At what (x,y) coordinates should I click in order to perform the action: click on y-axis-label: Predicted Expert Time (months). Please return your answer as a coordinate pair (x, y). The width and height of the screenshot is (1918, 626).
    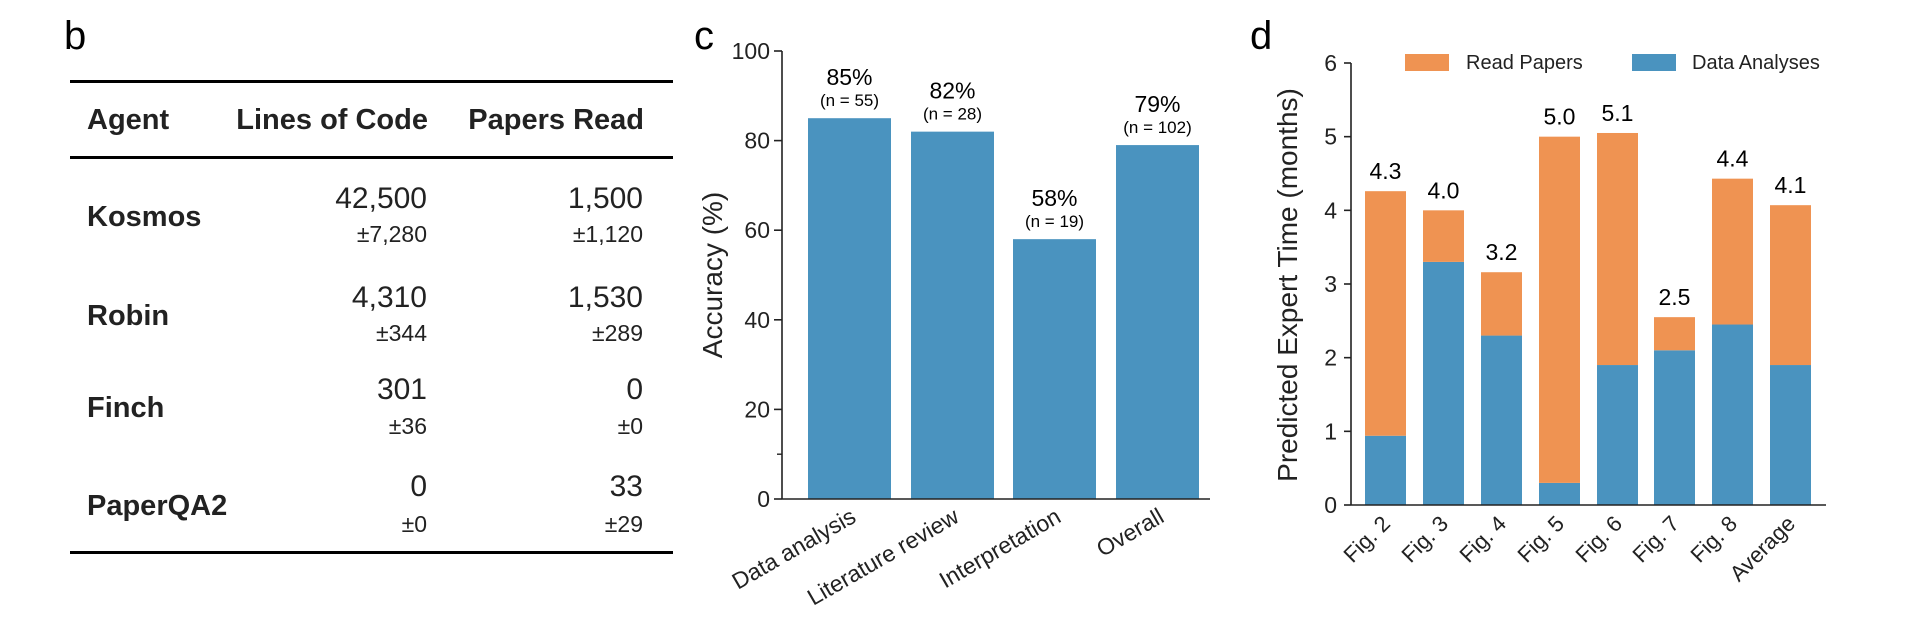
    Looking at the image, I should click on (1287, 285).